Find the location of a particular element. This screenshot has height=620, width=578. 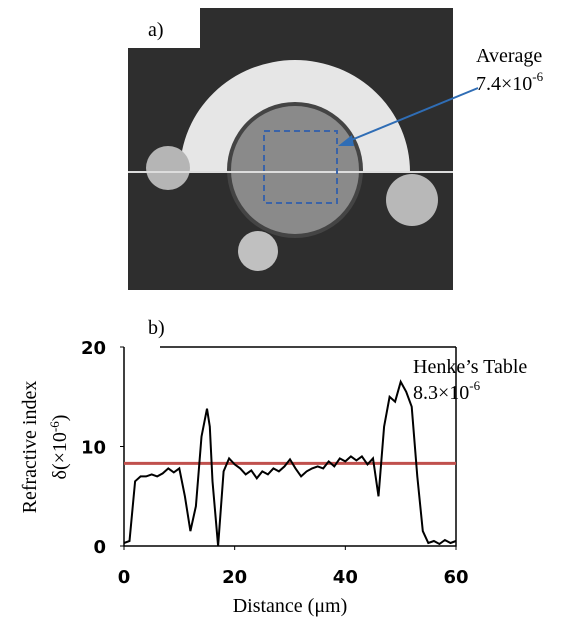

x-tick-label: 60 is located at coordinates (455, 577).